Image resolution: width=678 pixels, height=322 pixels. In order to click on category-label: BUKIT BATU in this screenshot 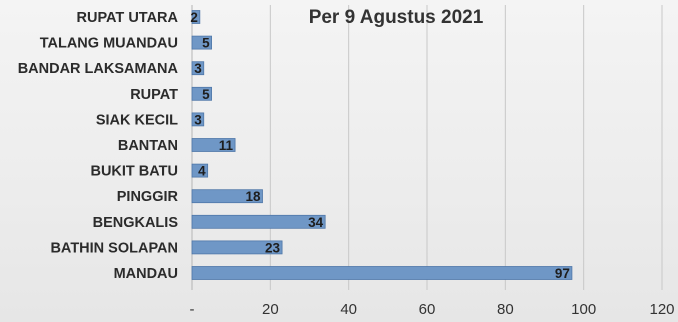, I will do `click(134, 172)`.